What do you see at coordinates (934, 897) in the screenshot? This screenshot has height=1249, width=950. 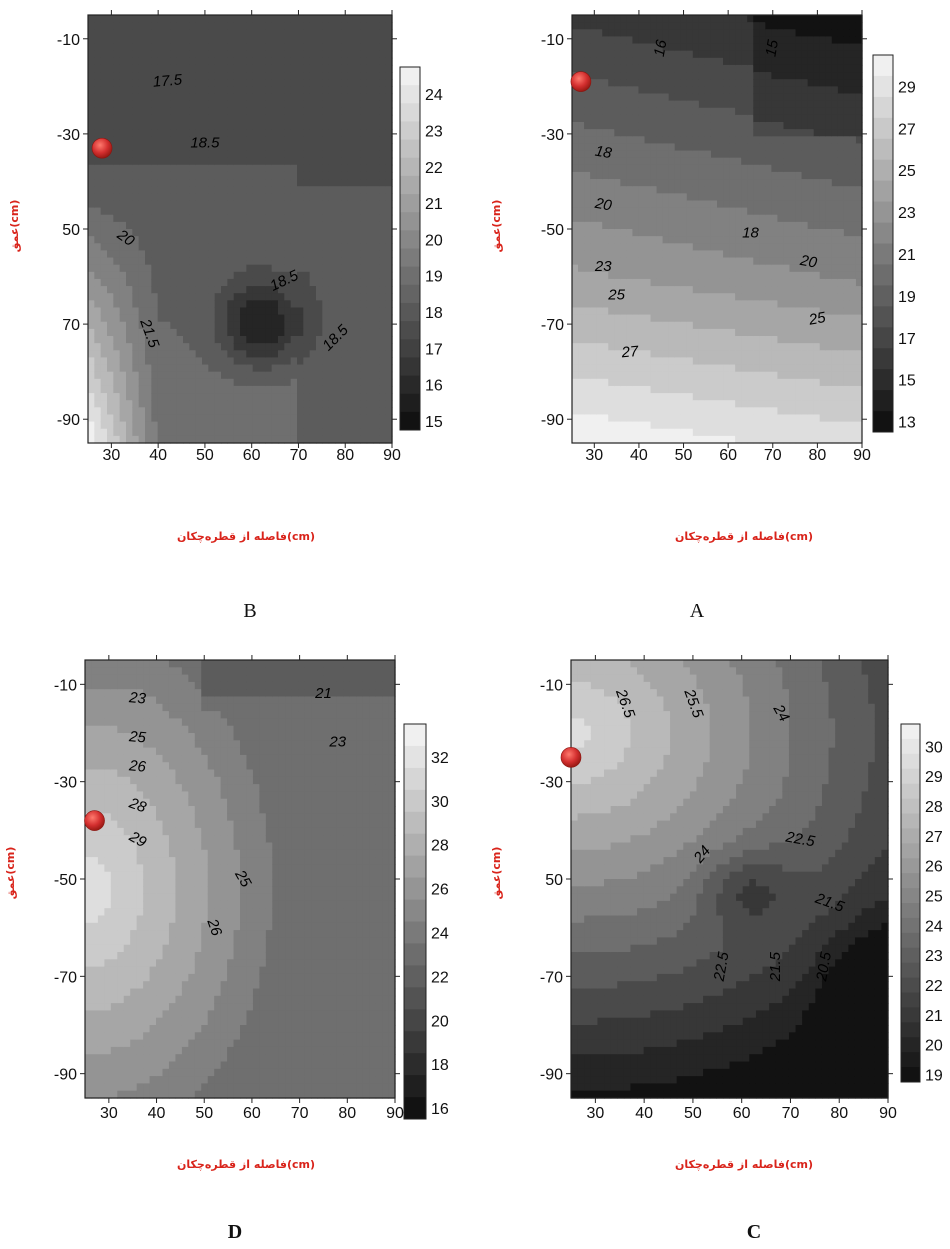 I see `colorbar-tick-label: 25` at bounding box center [934, 897].